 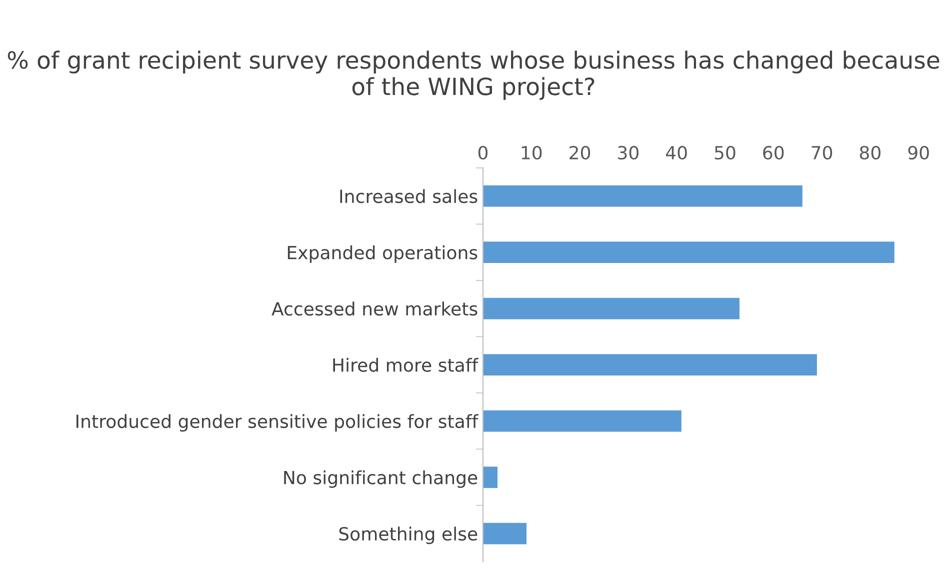 What do you see at coordinates (725, 153) in the screenshot?
I see `x-tick-label: 50` at bounding box center [725, 153].